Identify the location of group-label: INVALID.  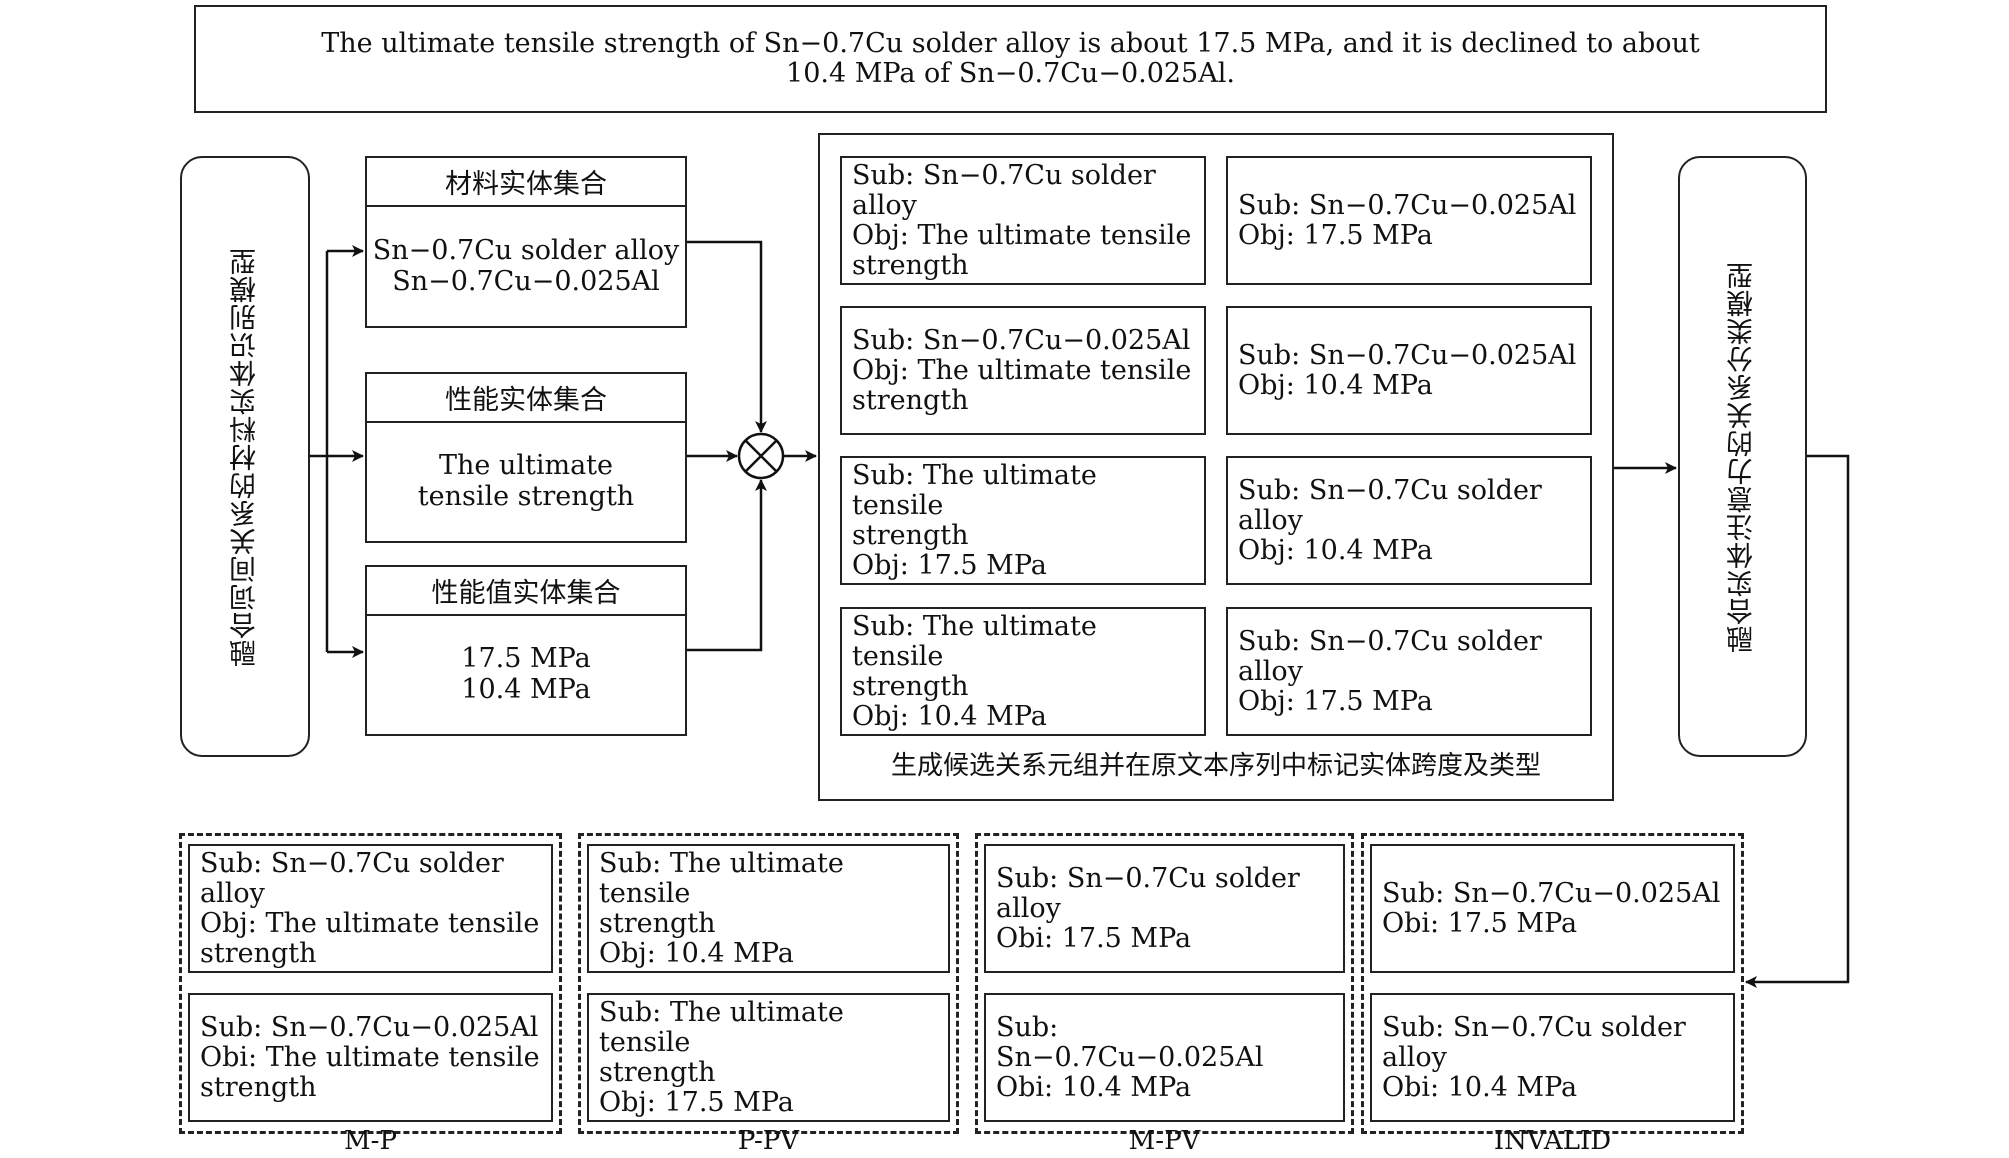
(1552, 1141).